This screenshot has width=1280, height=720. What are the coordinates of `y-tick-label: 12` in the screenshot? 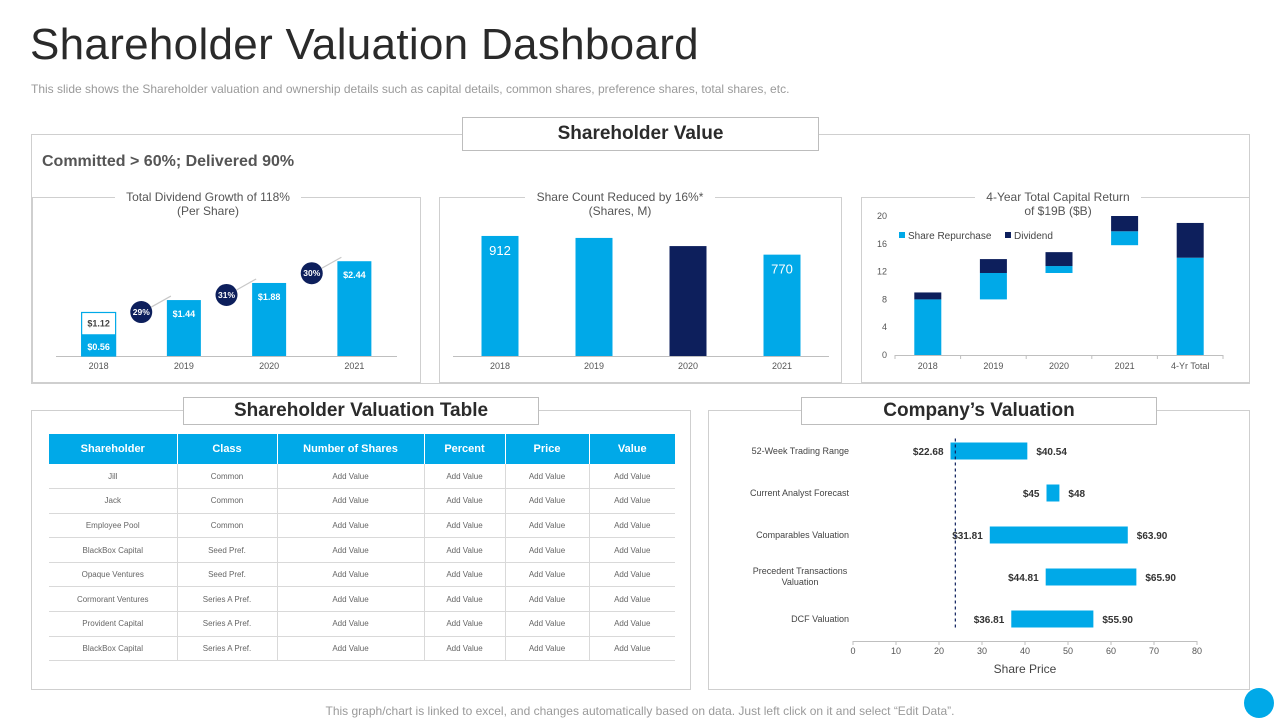 It's located at (882, 272).